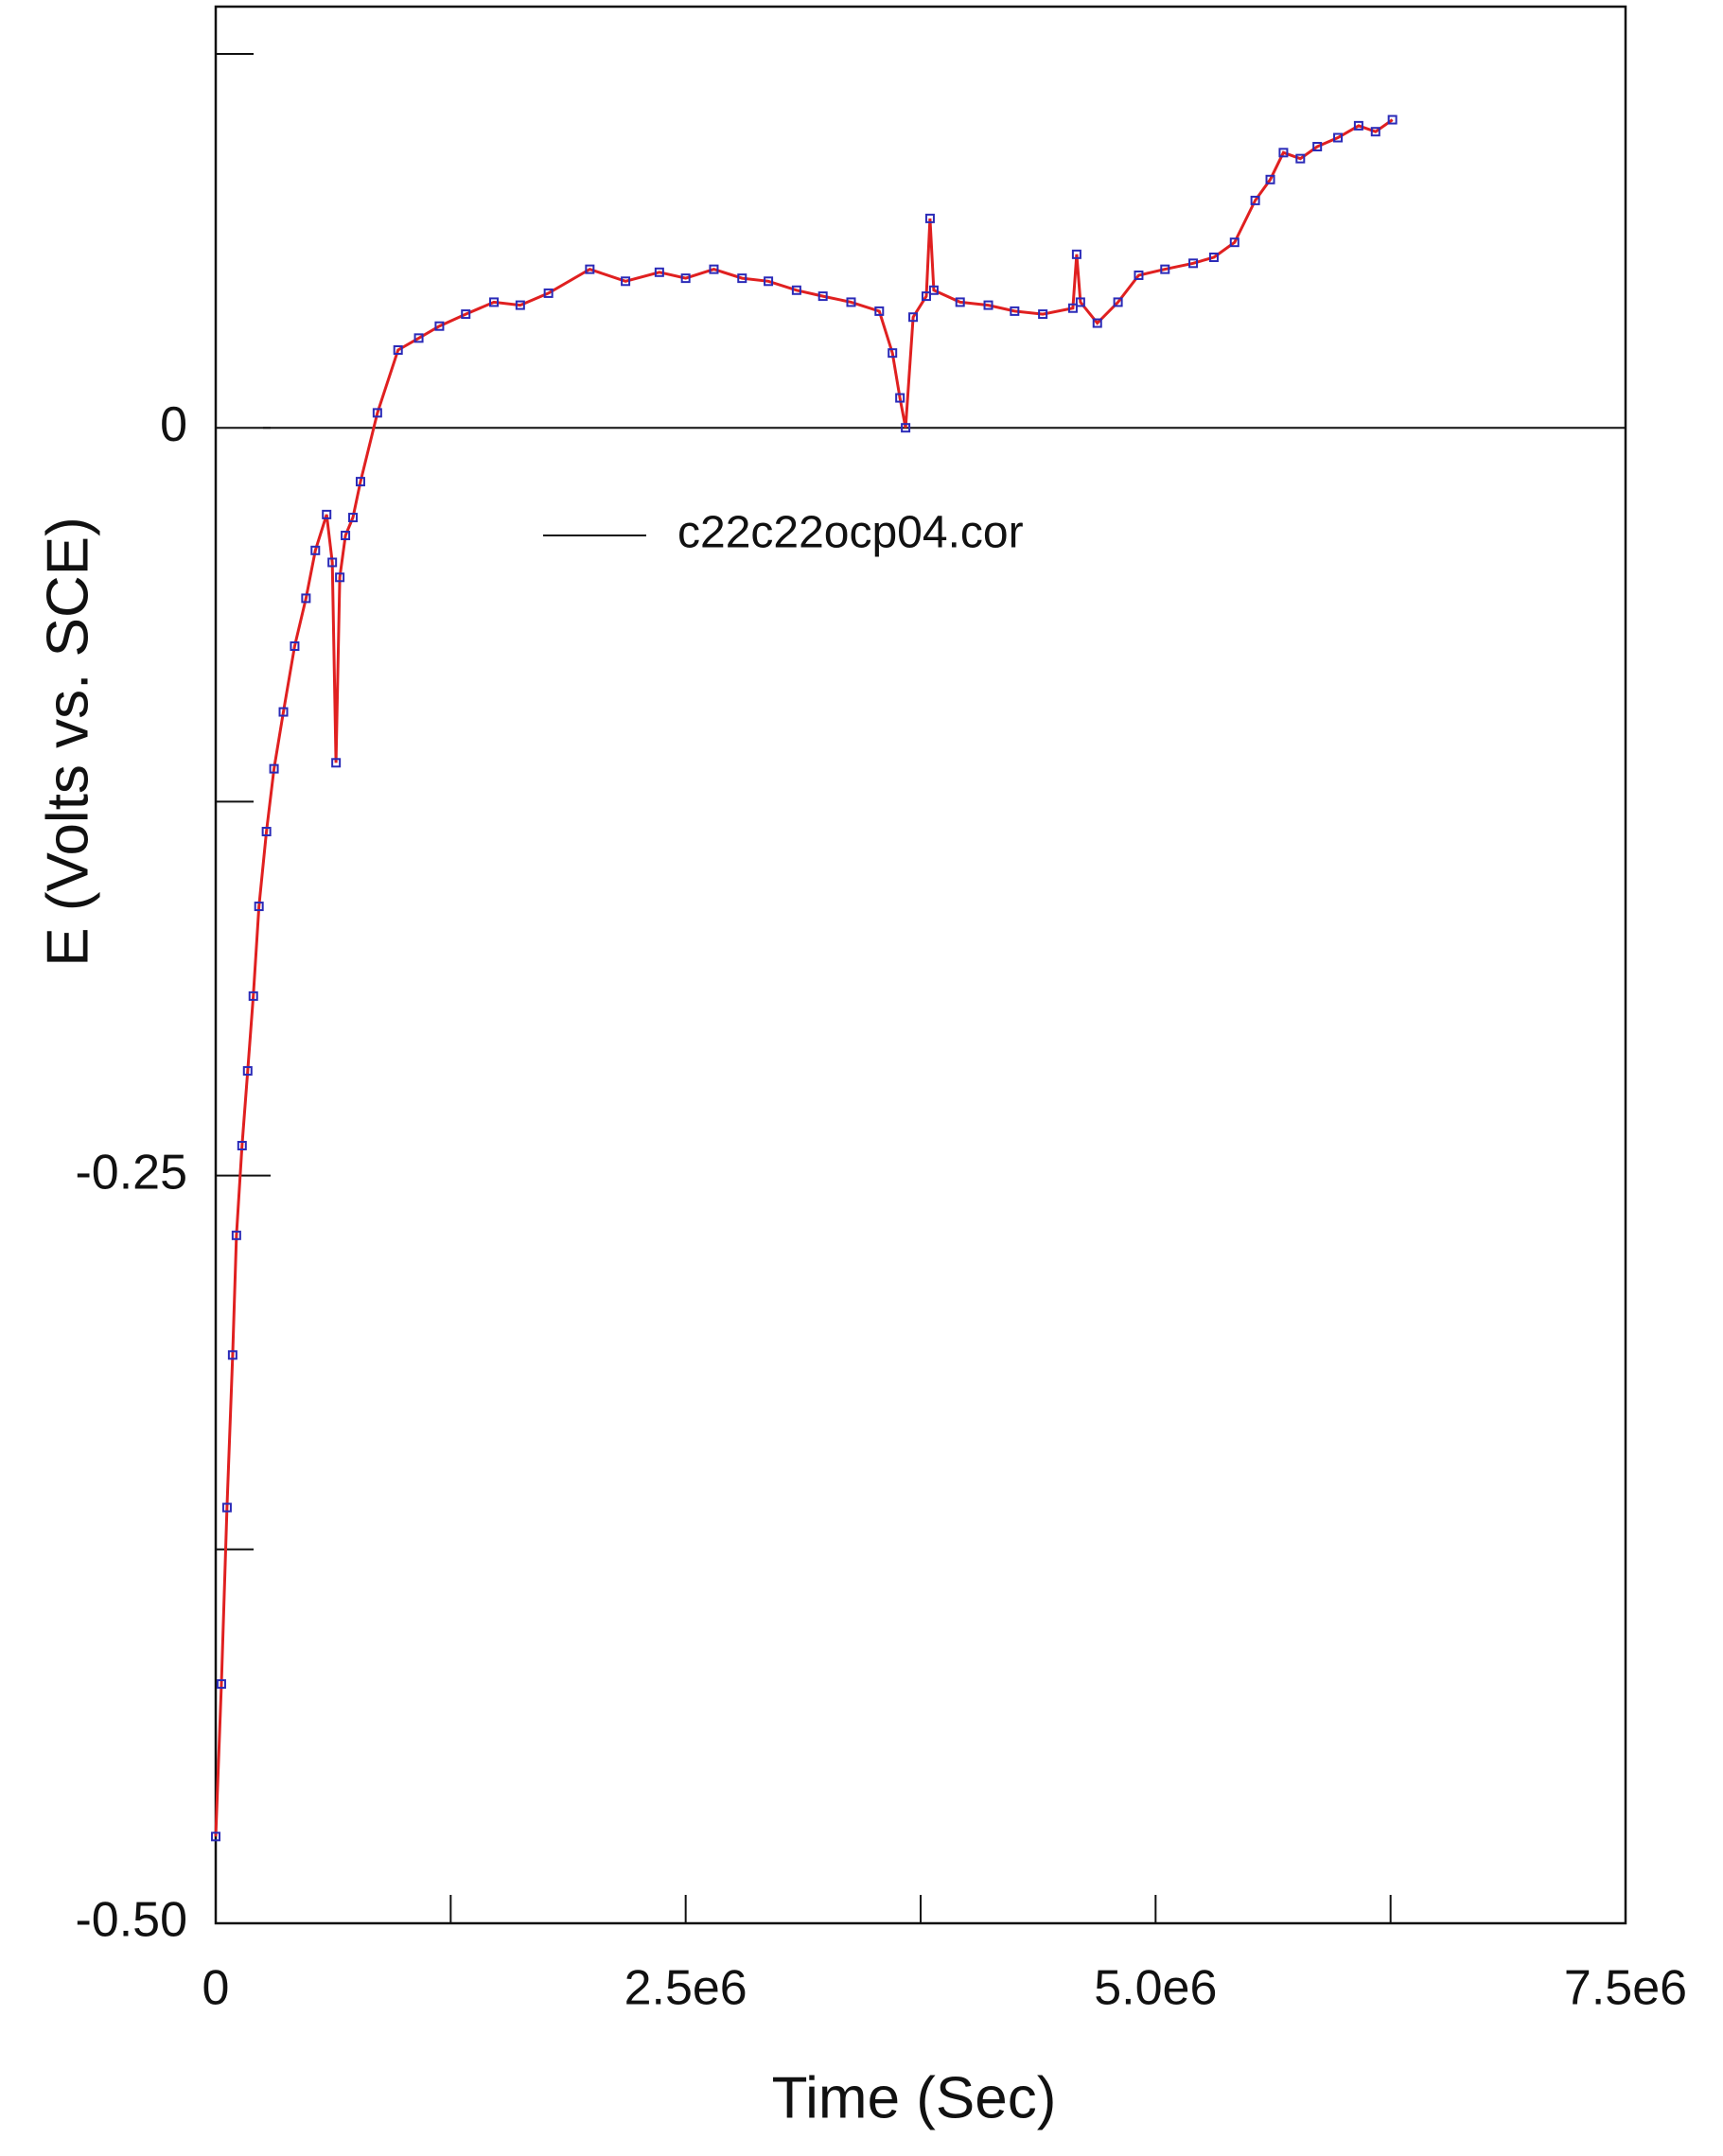 This screenshot has height=2156, width=1723. What do you see at coordinates (173, 424) in the screenshot?
I see `y-tick-label: 0` at bounding box center [173, 424].